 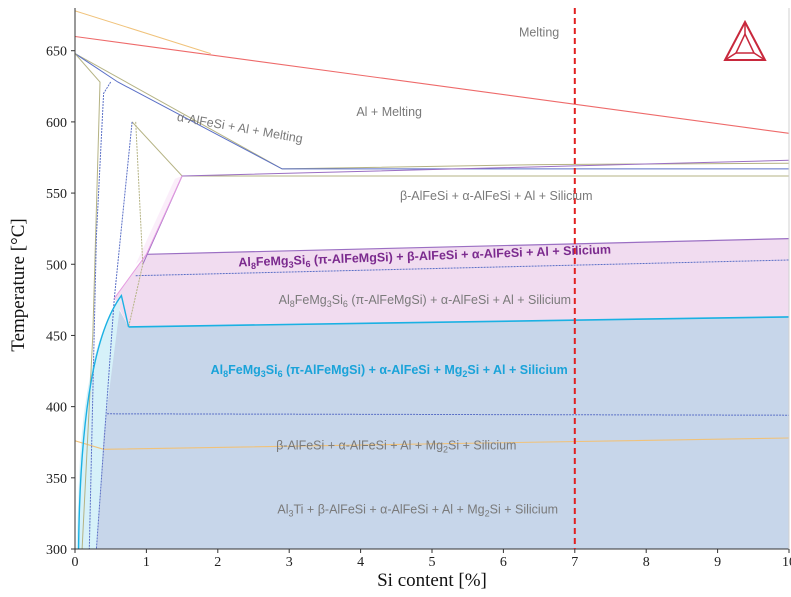 I want to click on y-tick-label: 550, so click(x=56, y=194).